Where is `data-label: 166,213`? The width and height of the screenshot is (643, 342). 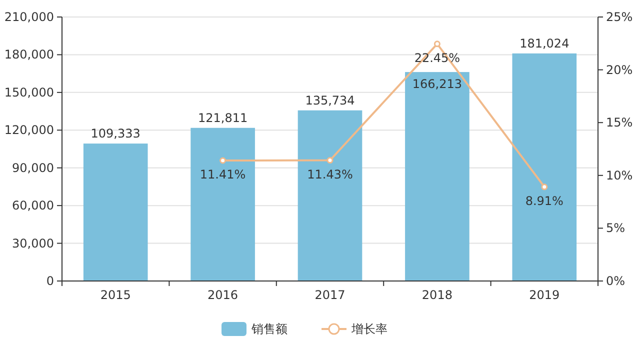
data-label: 166,213 is located at coordinates (437, 84).